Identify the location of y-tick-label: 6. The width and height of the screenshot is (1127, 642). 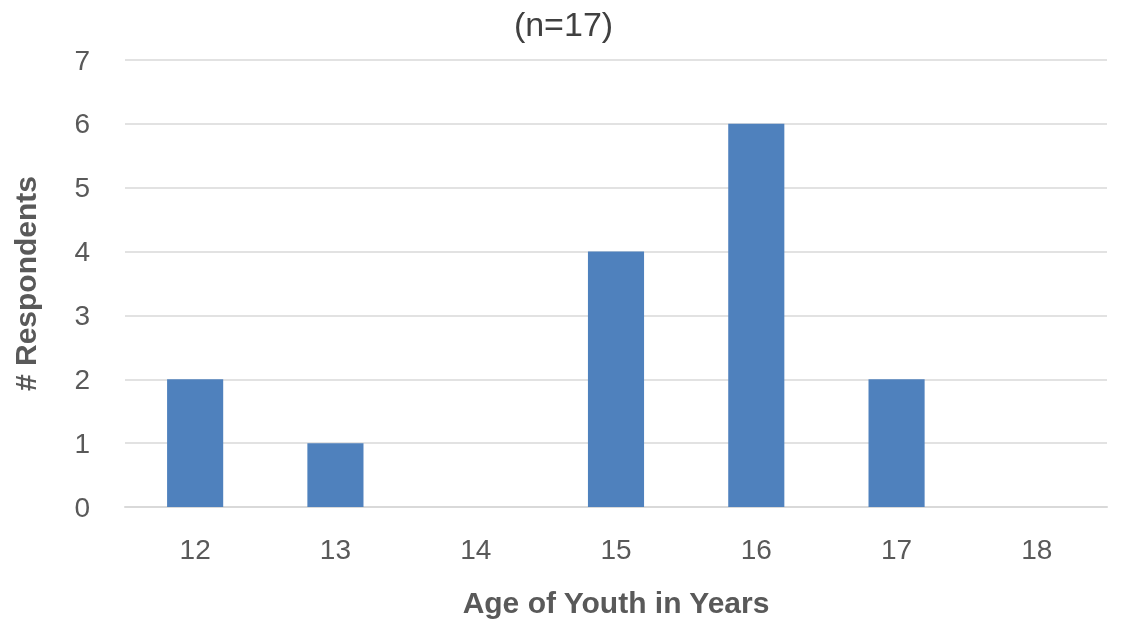
(82, 124).